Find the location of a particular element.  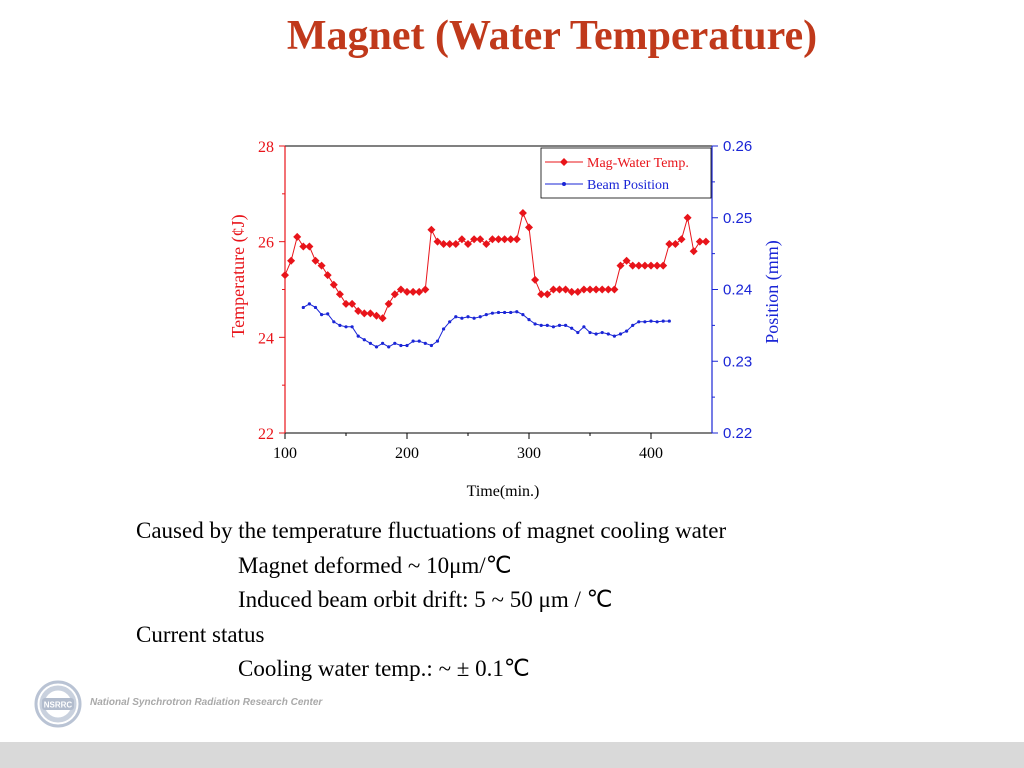

legend-label: Mag-Water Temp. is located at coordinates (638, 163).